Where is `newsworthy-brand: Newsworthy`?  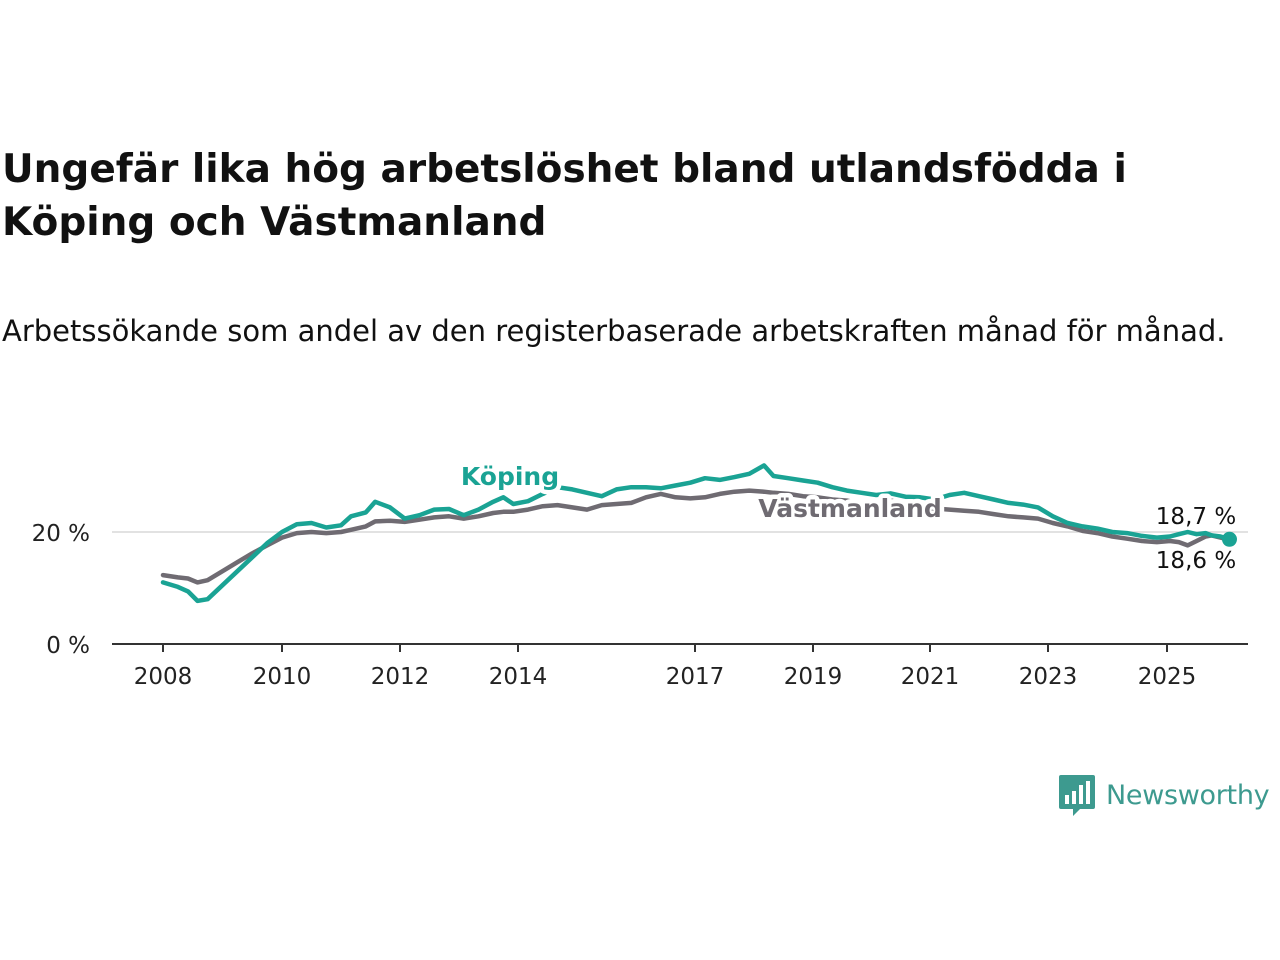 newsworthy-brand: Newsworthy is located at coordinates (1164, 795).